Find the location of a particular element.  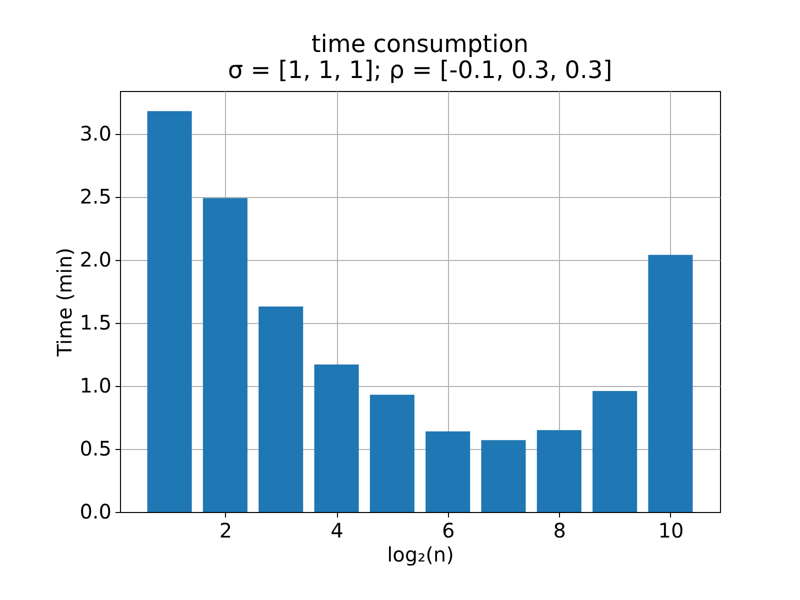

chart-subtitle: σ = [1, 1, 1]; ρ = [-0.1, 0.3, 0.3] is located at coordinates (420, 70).